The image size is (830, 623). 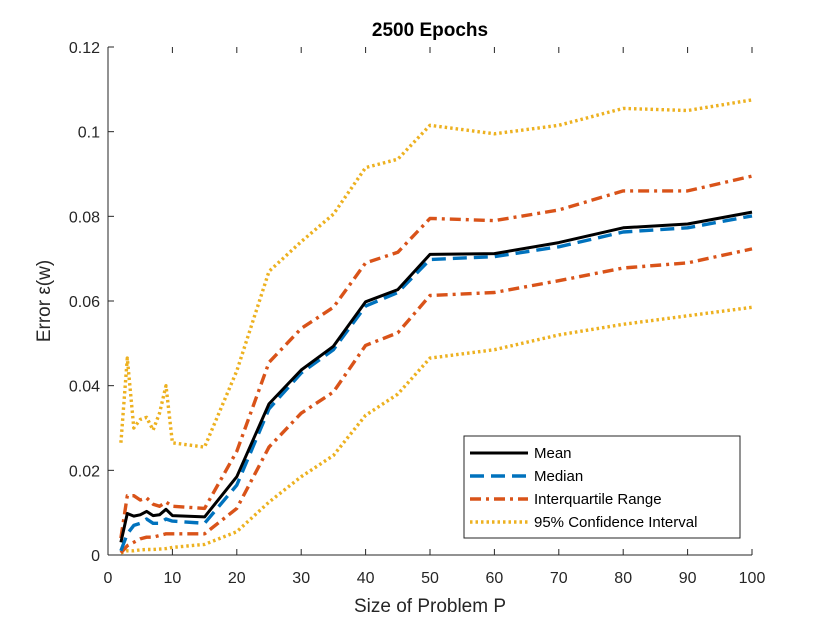 What do you see at coordinates (553, 453) in the screenshot?
I see `legend-label-mean: Mean` at bounding box center [553, 453].